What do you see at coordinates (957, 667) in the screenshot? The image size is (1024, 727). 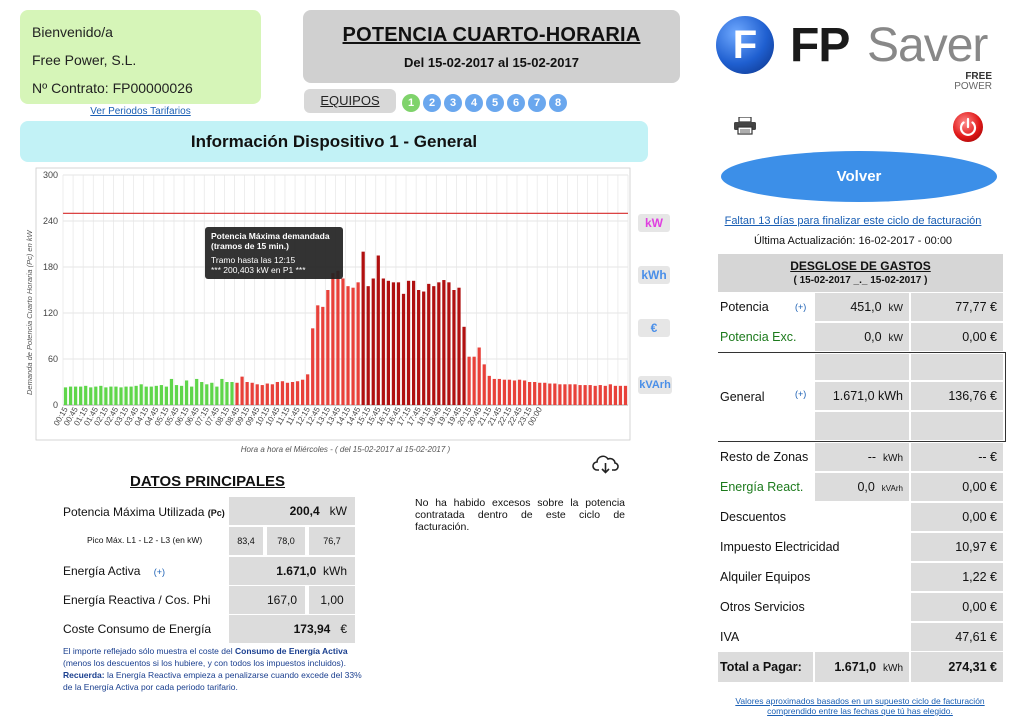 I see `total-amount: 274,31 €` at bounding box center [957, 667].